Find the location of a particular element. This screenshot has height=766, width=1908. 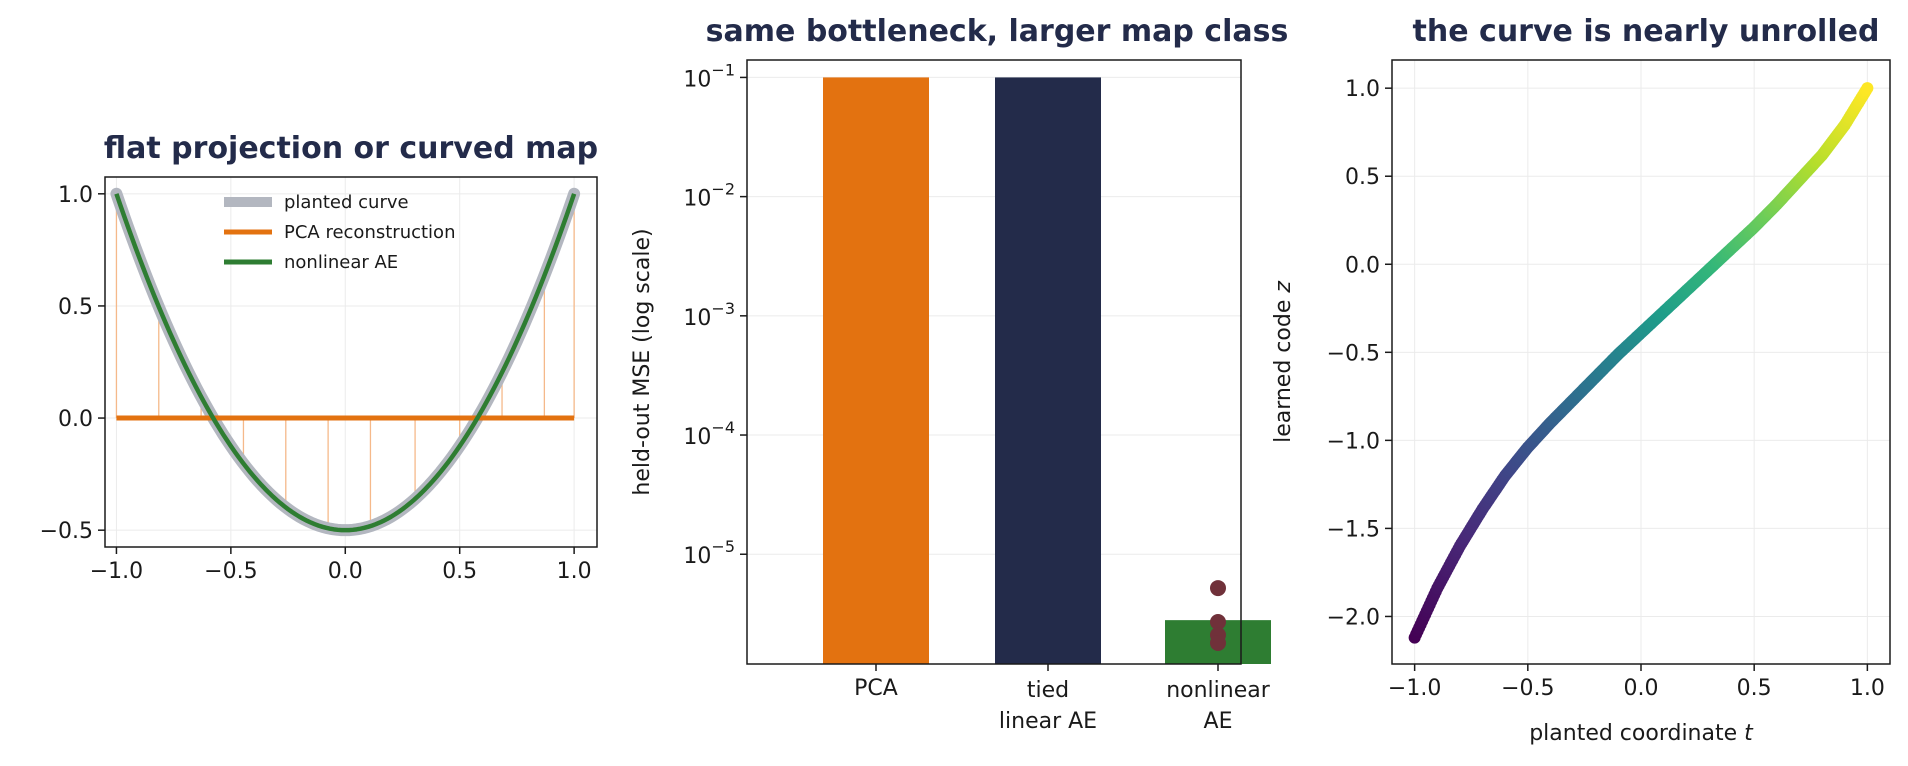

y-tick-label: 10⁻³ is located at coordinates (709, 315).